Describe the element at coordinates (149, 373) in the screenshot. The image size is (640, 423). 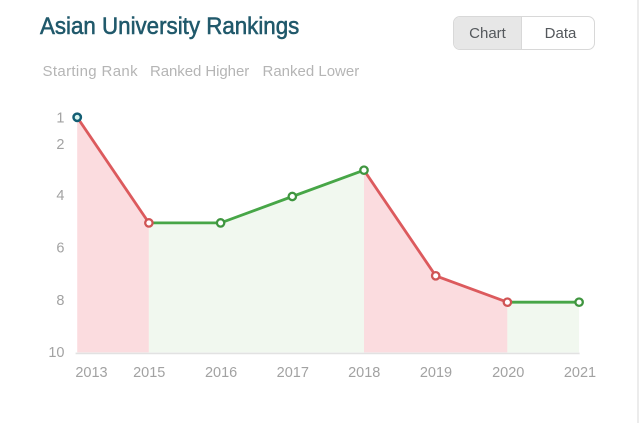
I see `svg-text: 2015` at that location.